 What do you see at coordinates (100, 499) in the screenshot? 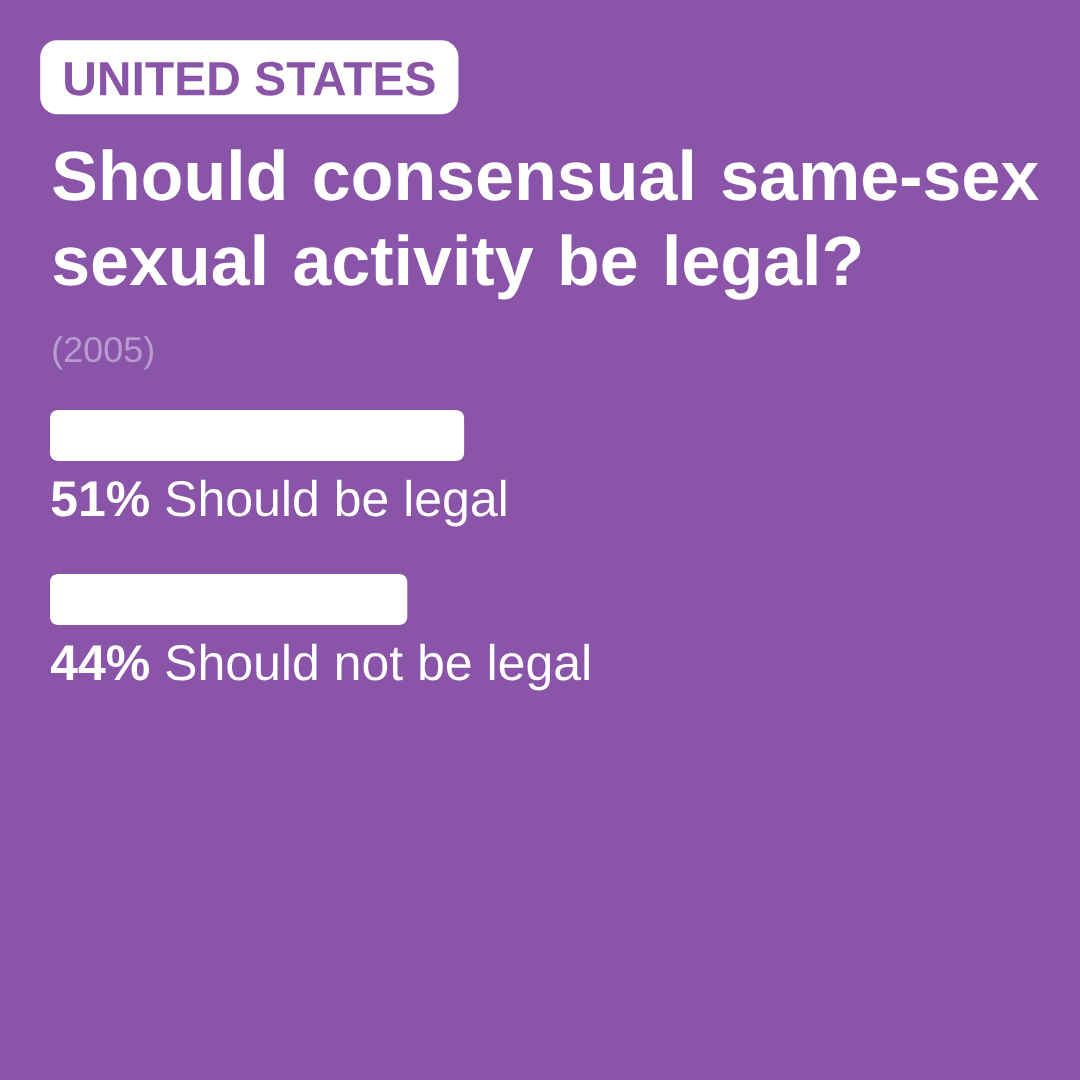
I see `data-label: 51%` at bounding box center [100, 499].